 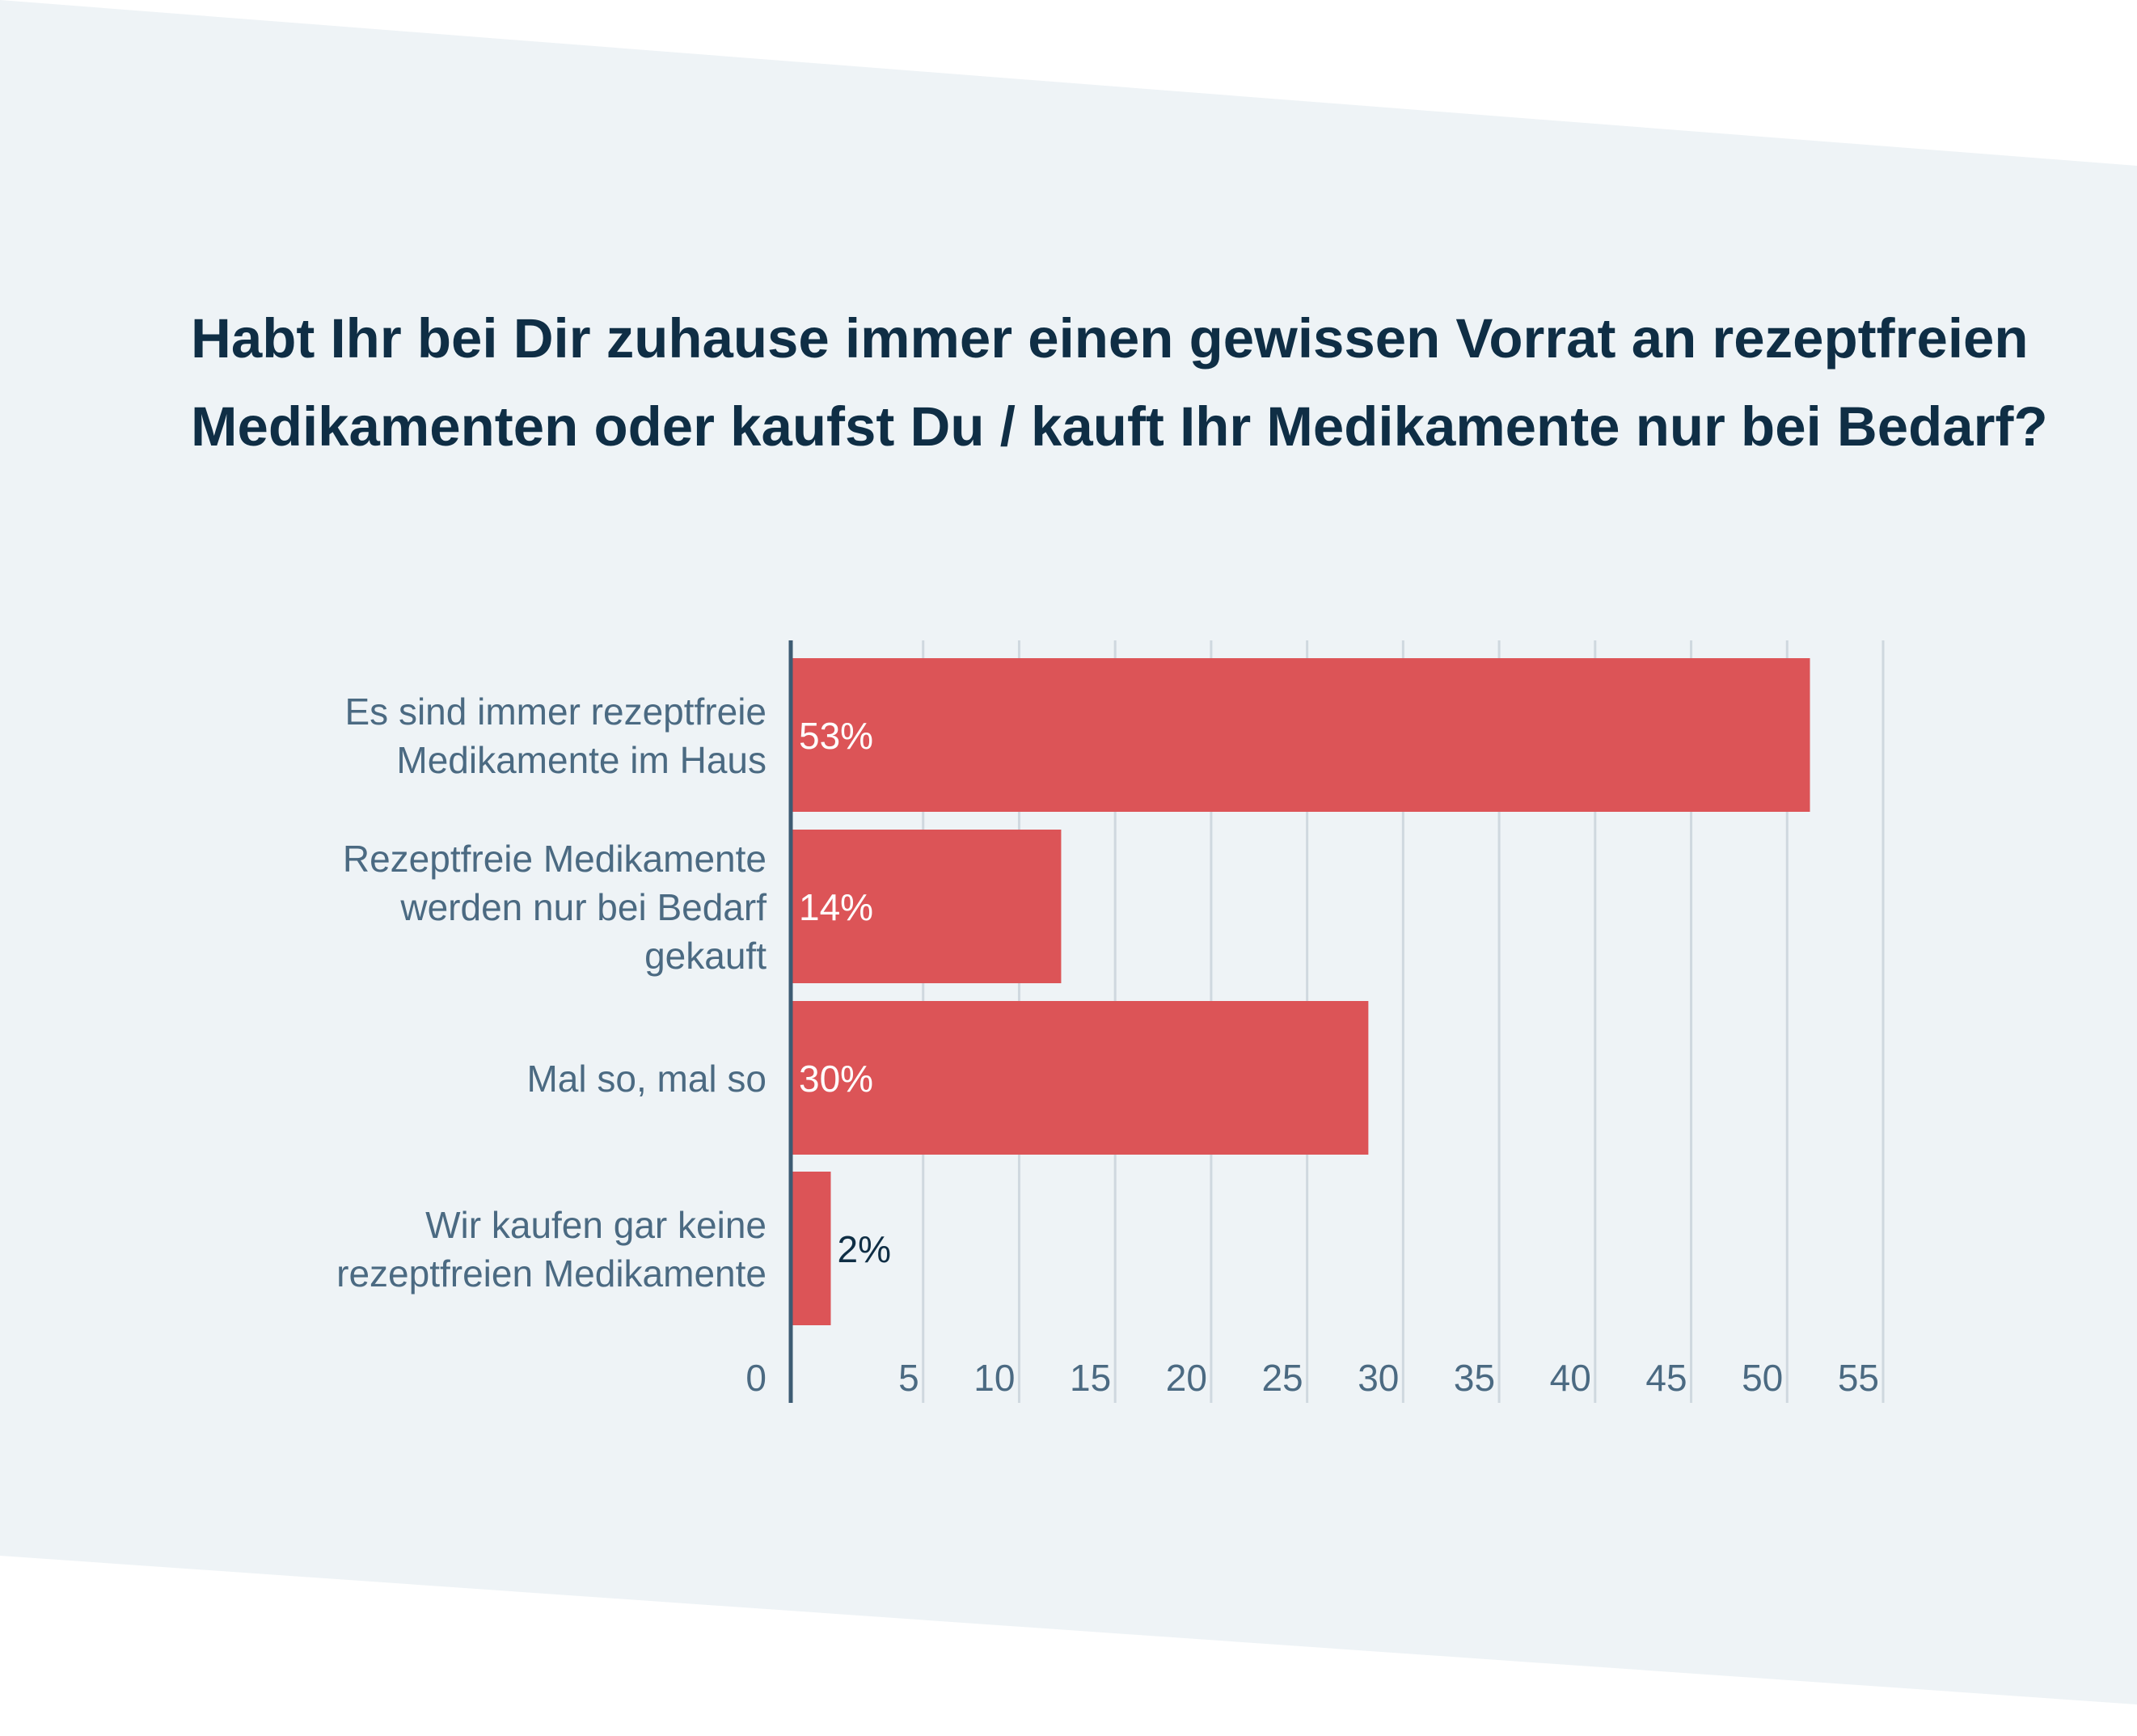 I want to click on x-tick-label-50: 50, so click(x=1762, y=1378).